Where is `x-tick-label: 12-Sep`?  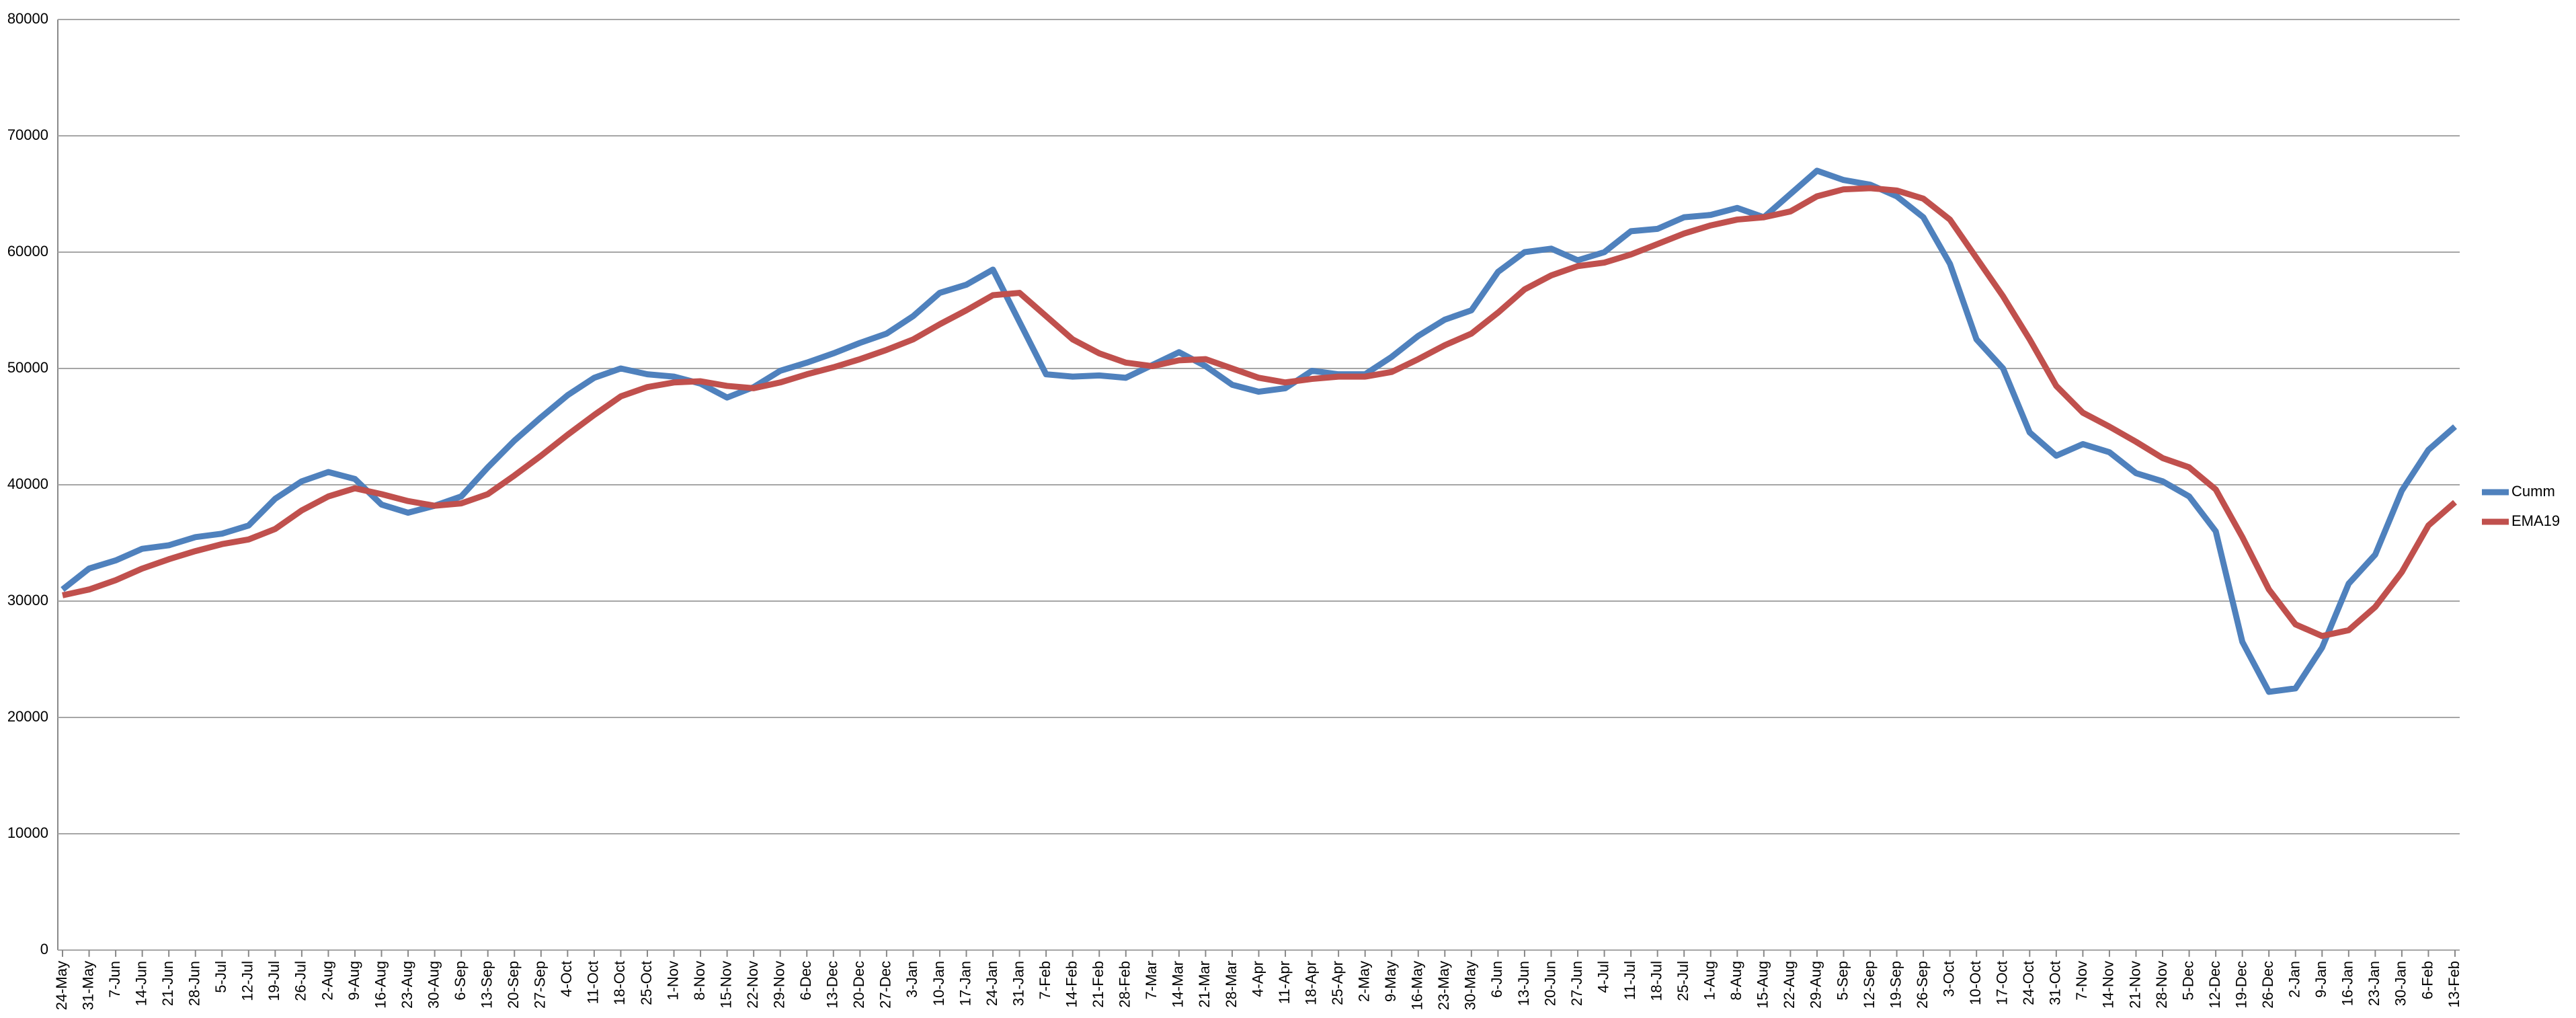
x-tick-label: 12-Sep is located at coordinates (1869, 985).